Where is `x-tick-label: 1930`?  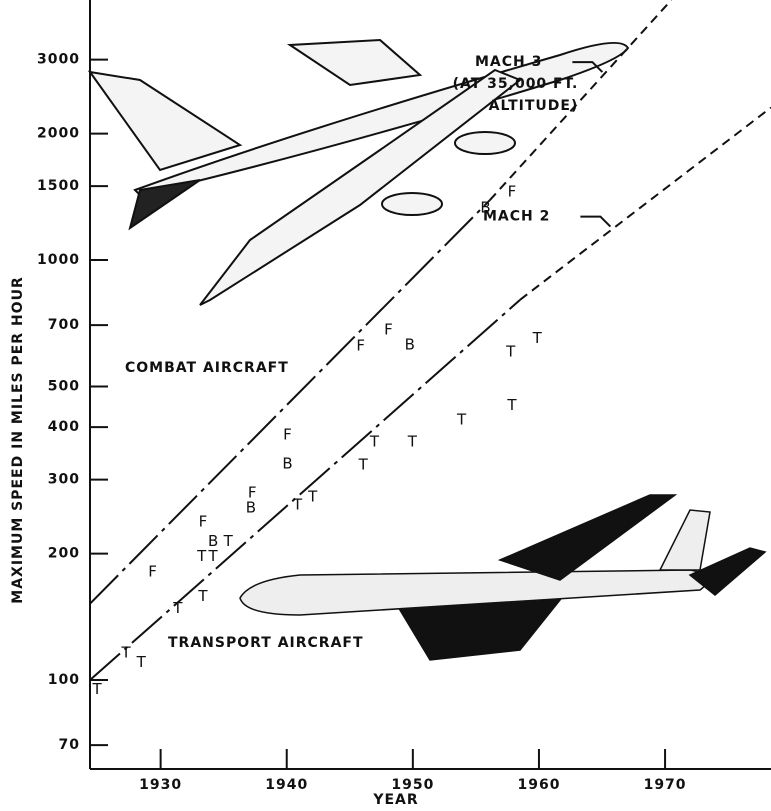
x-tick-label: 1930 is located at coordinates (160, 785).